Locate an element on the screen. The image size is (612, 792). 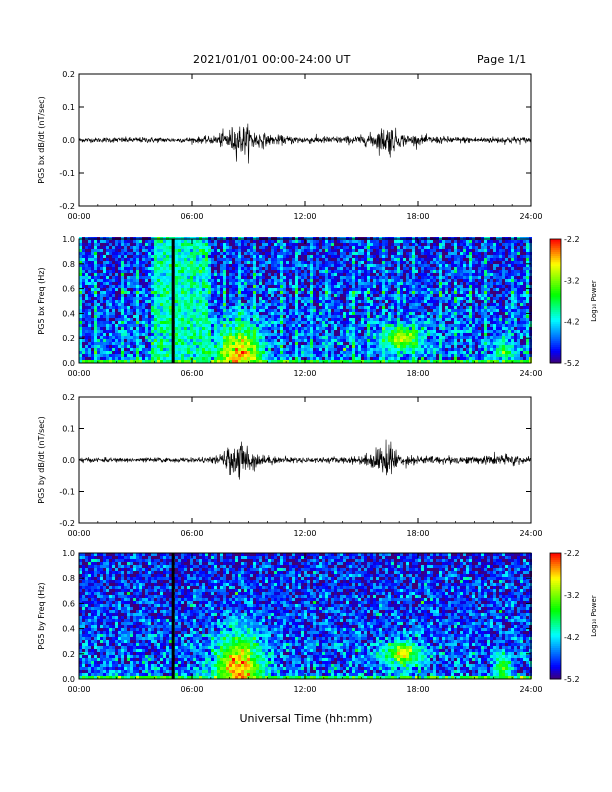
x-axis-title: Universal Time (hh:mm) is located at coordinates (306, 718).